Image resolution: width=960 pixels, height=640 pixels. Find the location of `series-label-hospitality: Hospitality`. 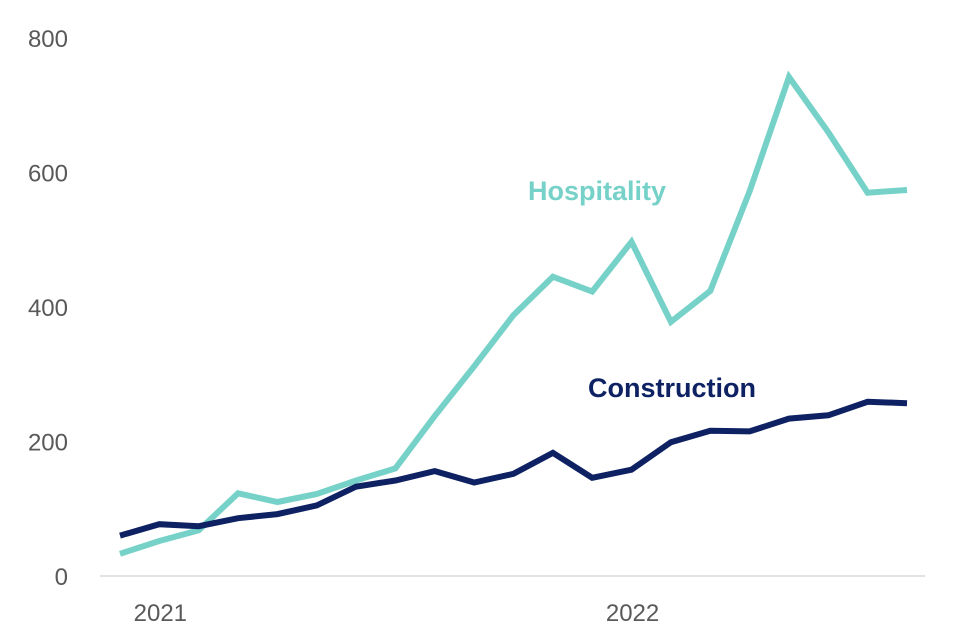

series-label-hospitality: Hospitality is located at coordinates (597, 191).